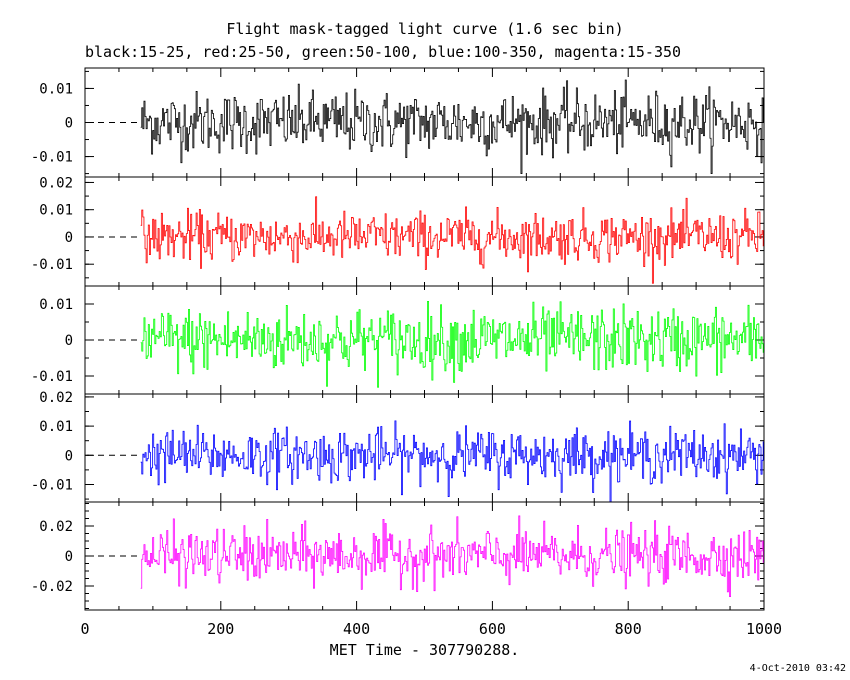  Describe the element at coordinates (356, 629) in the screenshot. I see `x-tick-label: 400` at that location.